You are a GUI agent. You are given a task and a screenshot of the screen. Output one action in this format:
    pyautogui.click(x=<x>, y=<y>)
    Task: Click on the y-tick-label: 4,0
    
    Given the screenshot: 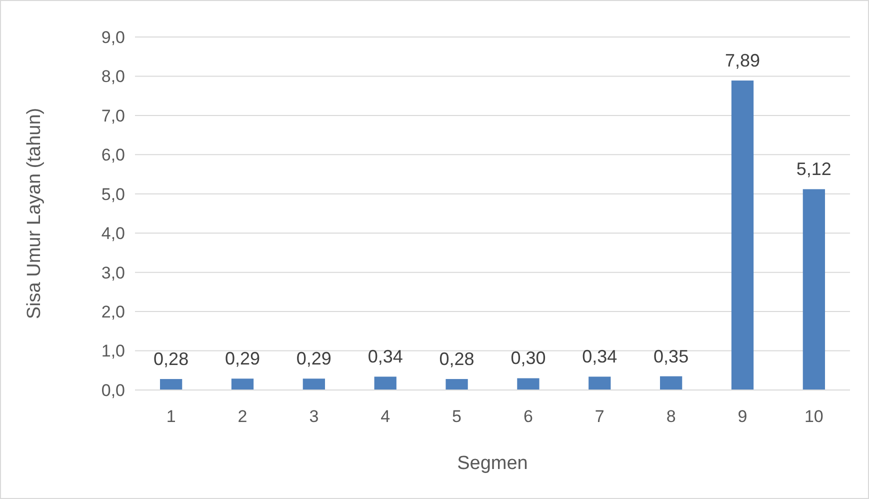 What is the action you would take?
    pyautogui.click(x=113, y=234)
    